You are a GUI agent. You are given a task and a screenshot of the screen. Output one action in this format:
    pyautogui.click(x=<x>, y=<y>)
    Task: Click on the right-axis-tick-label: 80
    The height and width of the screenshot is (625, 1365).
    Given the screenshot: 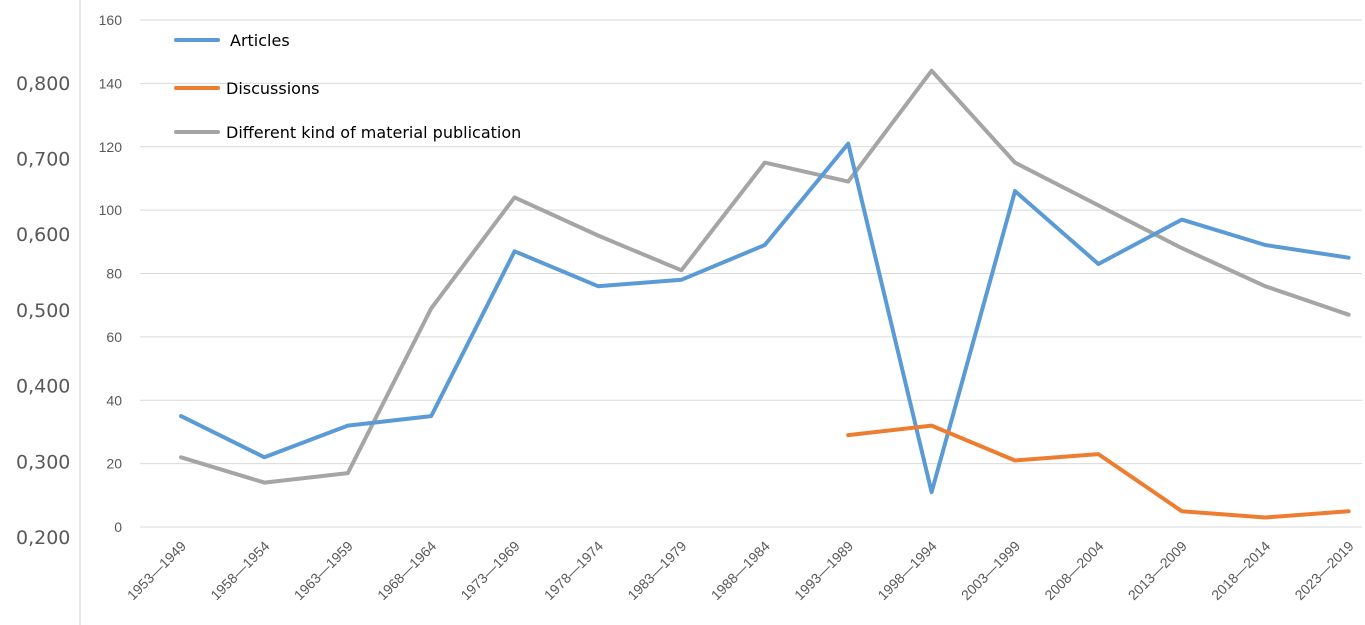 What is the action you would take?
    pyautogui.click(x=114, y=274)
    